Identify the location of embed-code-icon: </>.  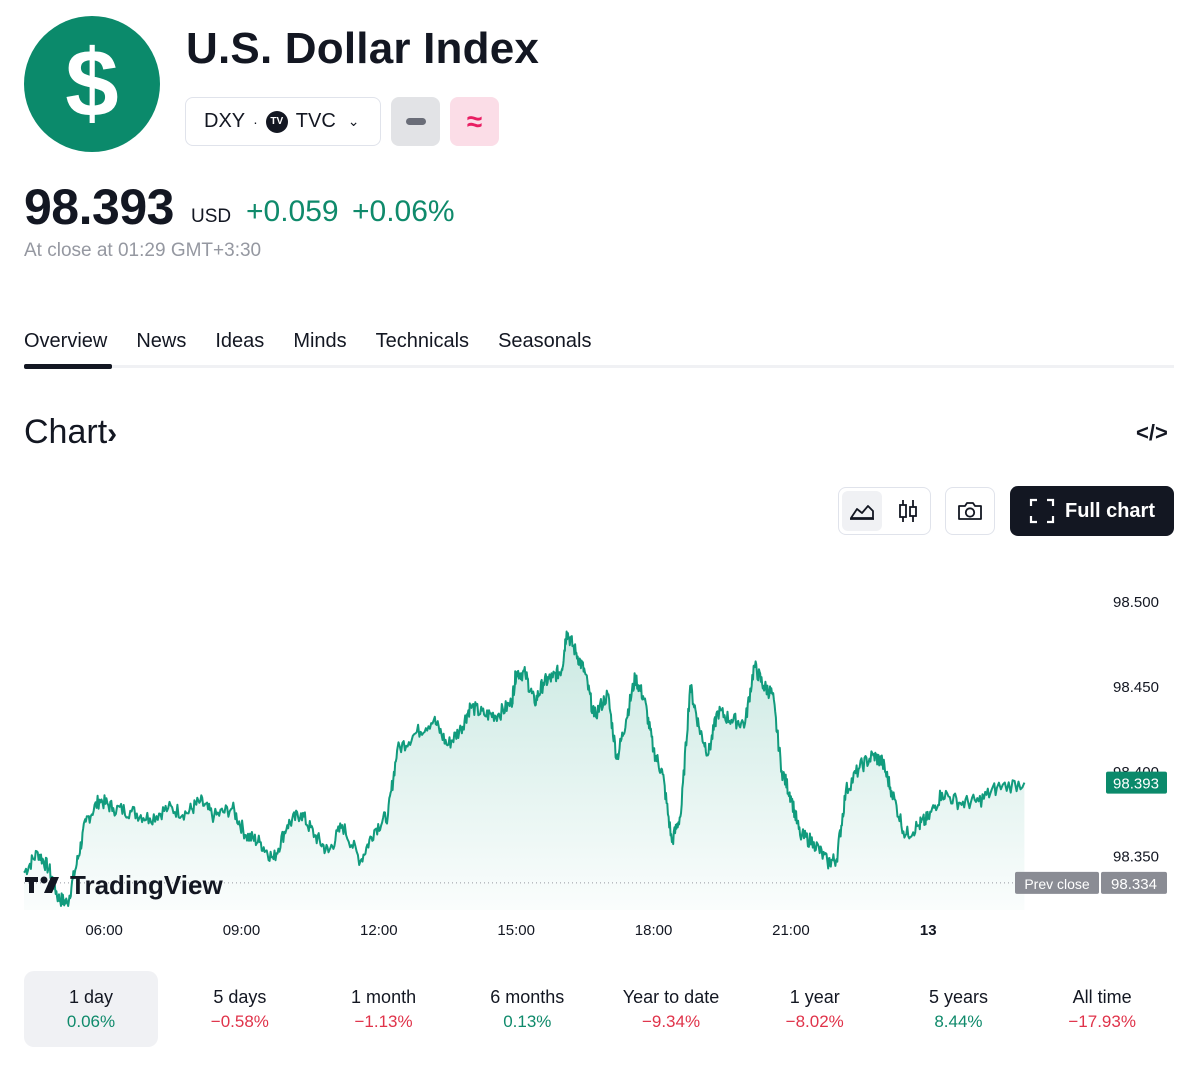
(1152, 432).